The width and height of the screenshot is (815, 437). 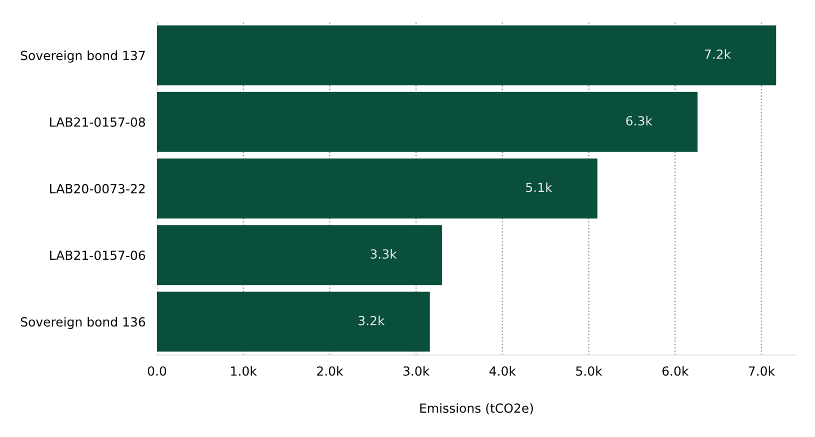 I want to click on y-tick-label: LAB21-0157-08, so click(x=98, y=122).